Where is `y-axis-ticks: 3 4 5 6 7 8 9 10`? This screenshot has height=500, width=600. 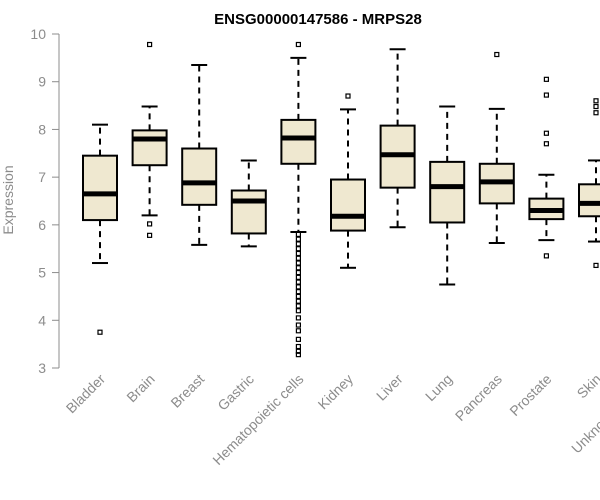
y-axis-ticks: 3 4 5 6 7 8 9 10 is located at coordinates (44, 201).